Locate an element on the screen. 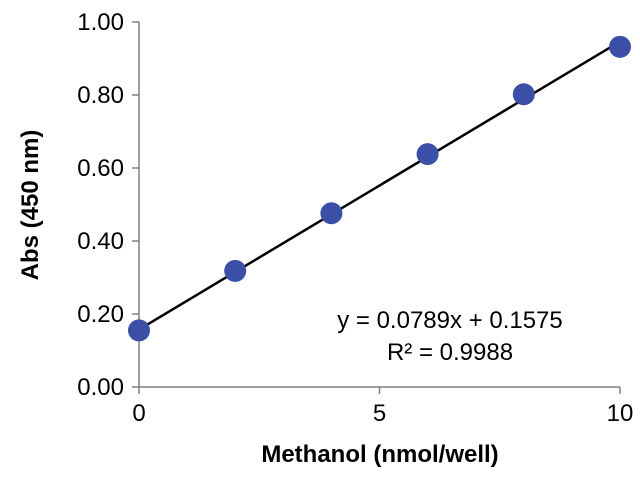 This screenshot has height=482, width=640. equation-annotation: y = 0.0789x + 0.1575 is located at coordinates (450, 320).